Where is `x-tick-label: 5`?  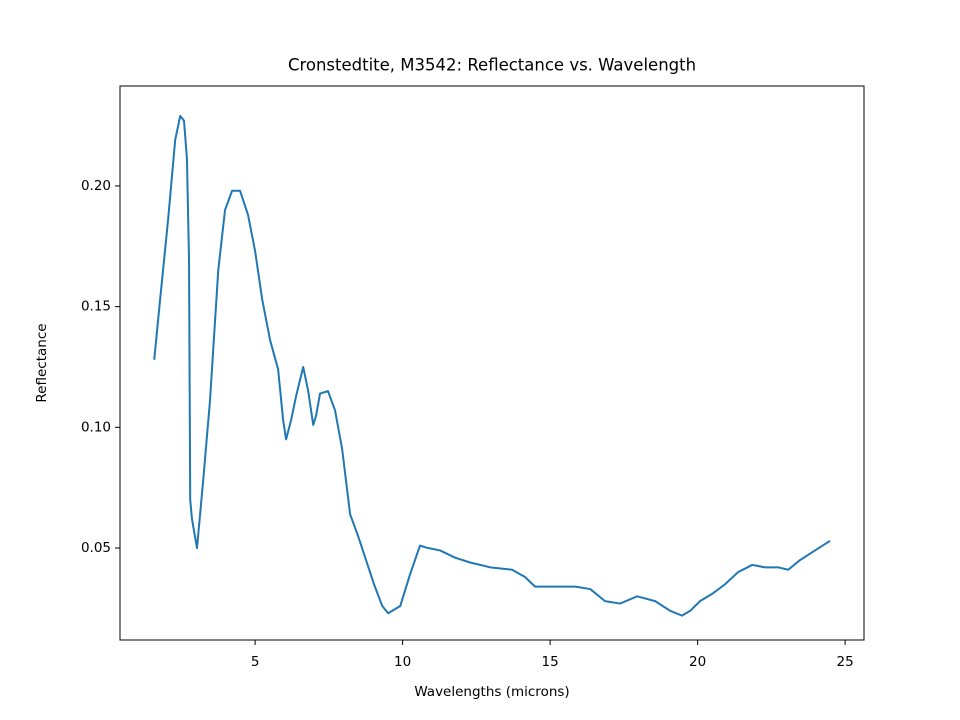 x-tick-label: 5 is located at coordinates (255, 662).